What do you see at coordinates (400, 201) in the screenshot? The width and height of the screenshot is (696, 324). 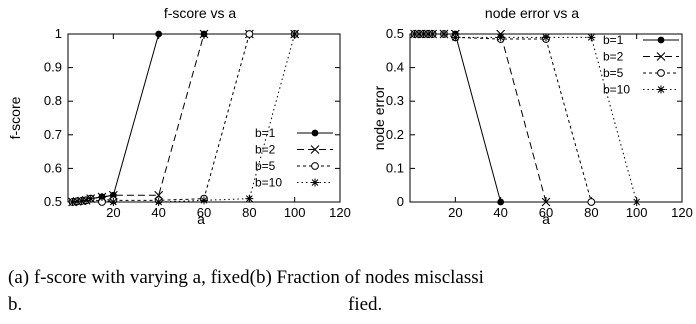 I see `chart-2-ytick-label: 0` at bounding box center [400, 201].